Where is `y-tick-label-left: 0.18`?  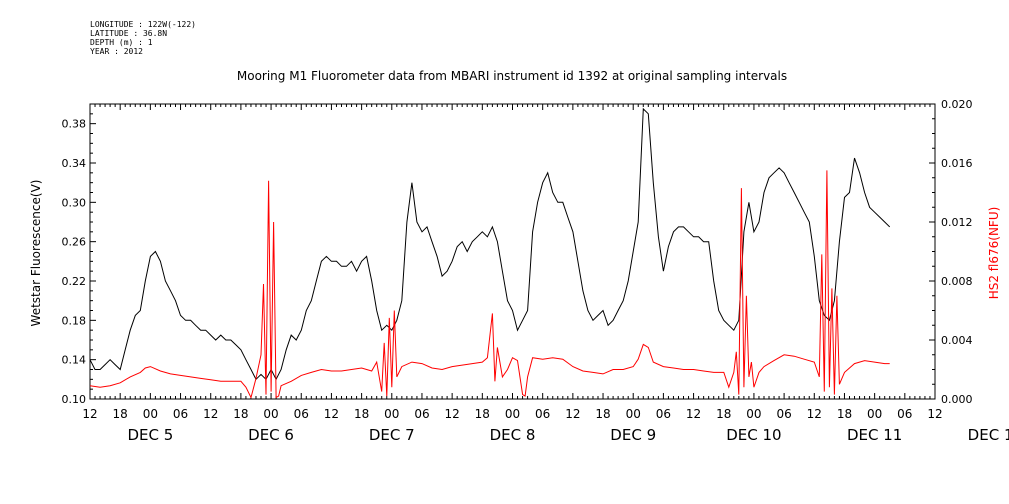
y-tick-label-left: 0.18 is located at coordinates (74, 320).